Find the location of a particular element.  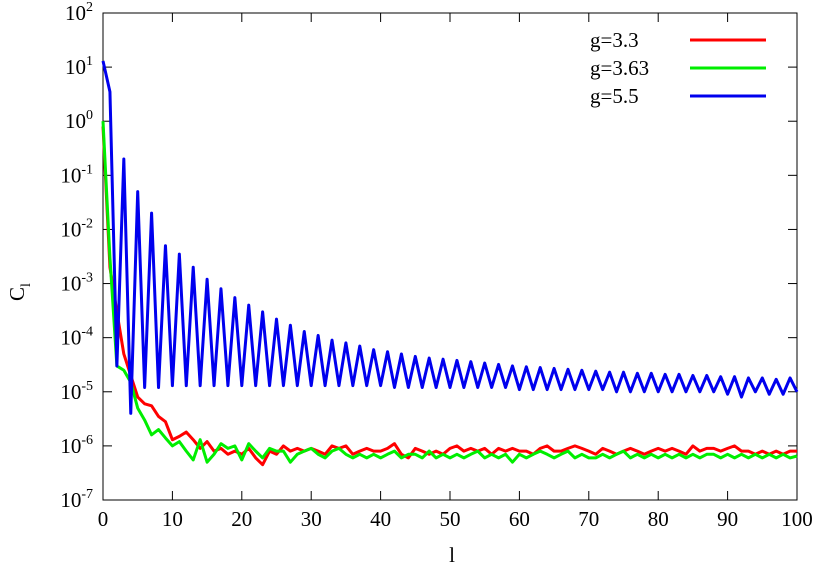

x-tick-label: 80 is located at coordinates (658, 519).